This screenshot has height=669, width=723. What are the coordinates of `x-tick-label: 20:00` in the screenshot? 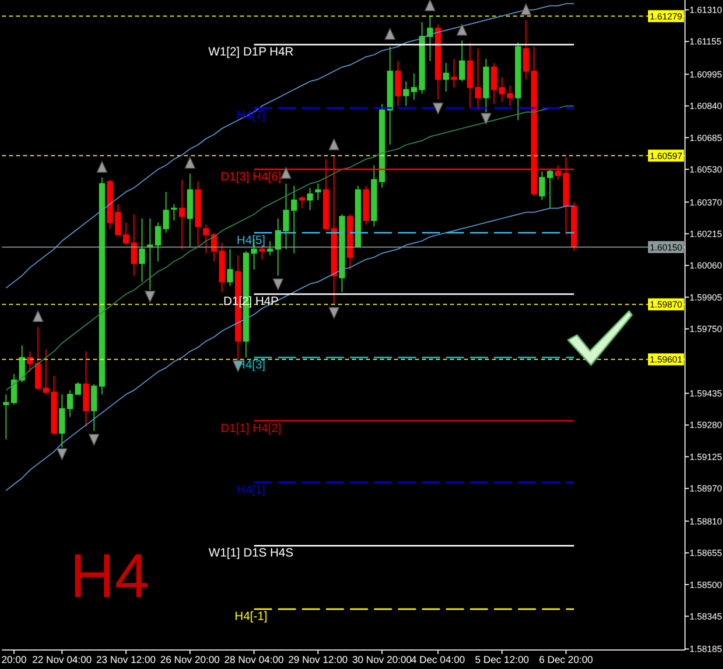 It's located at (14, 660).